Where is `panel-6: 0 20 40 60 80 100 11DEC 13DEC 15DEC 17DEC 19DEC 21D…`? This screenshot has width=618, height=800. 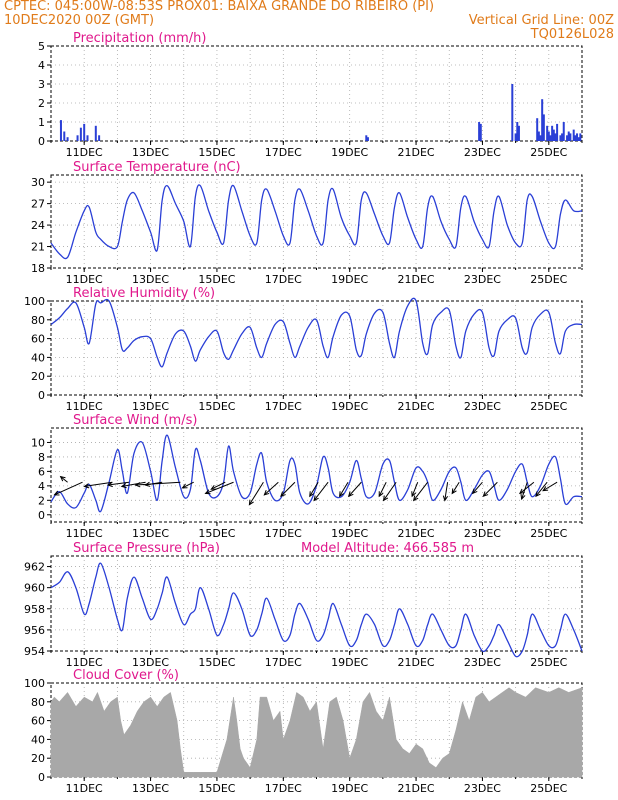 panel-6: 0 20 40 60 80 100 11DEC 13DEC 15DEC 17DEC 19DEC 21D… is located at coordinates (303, 731).